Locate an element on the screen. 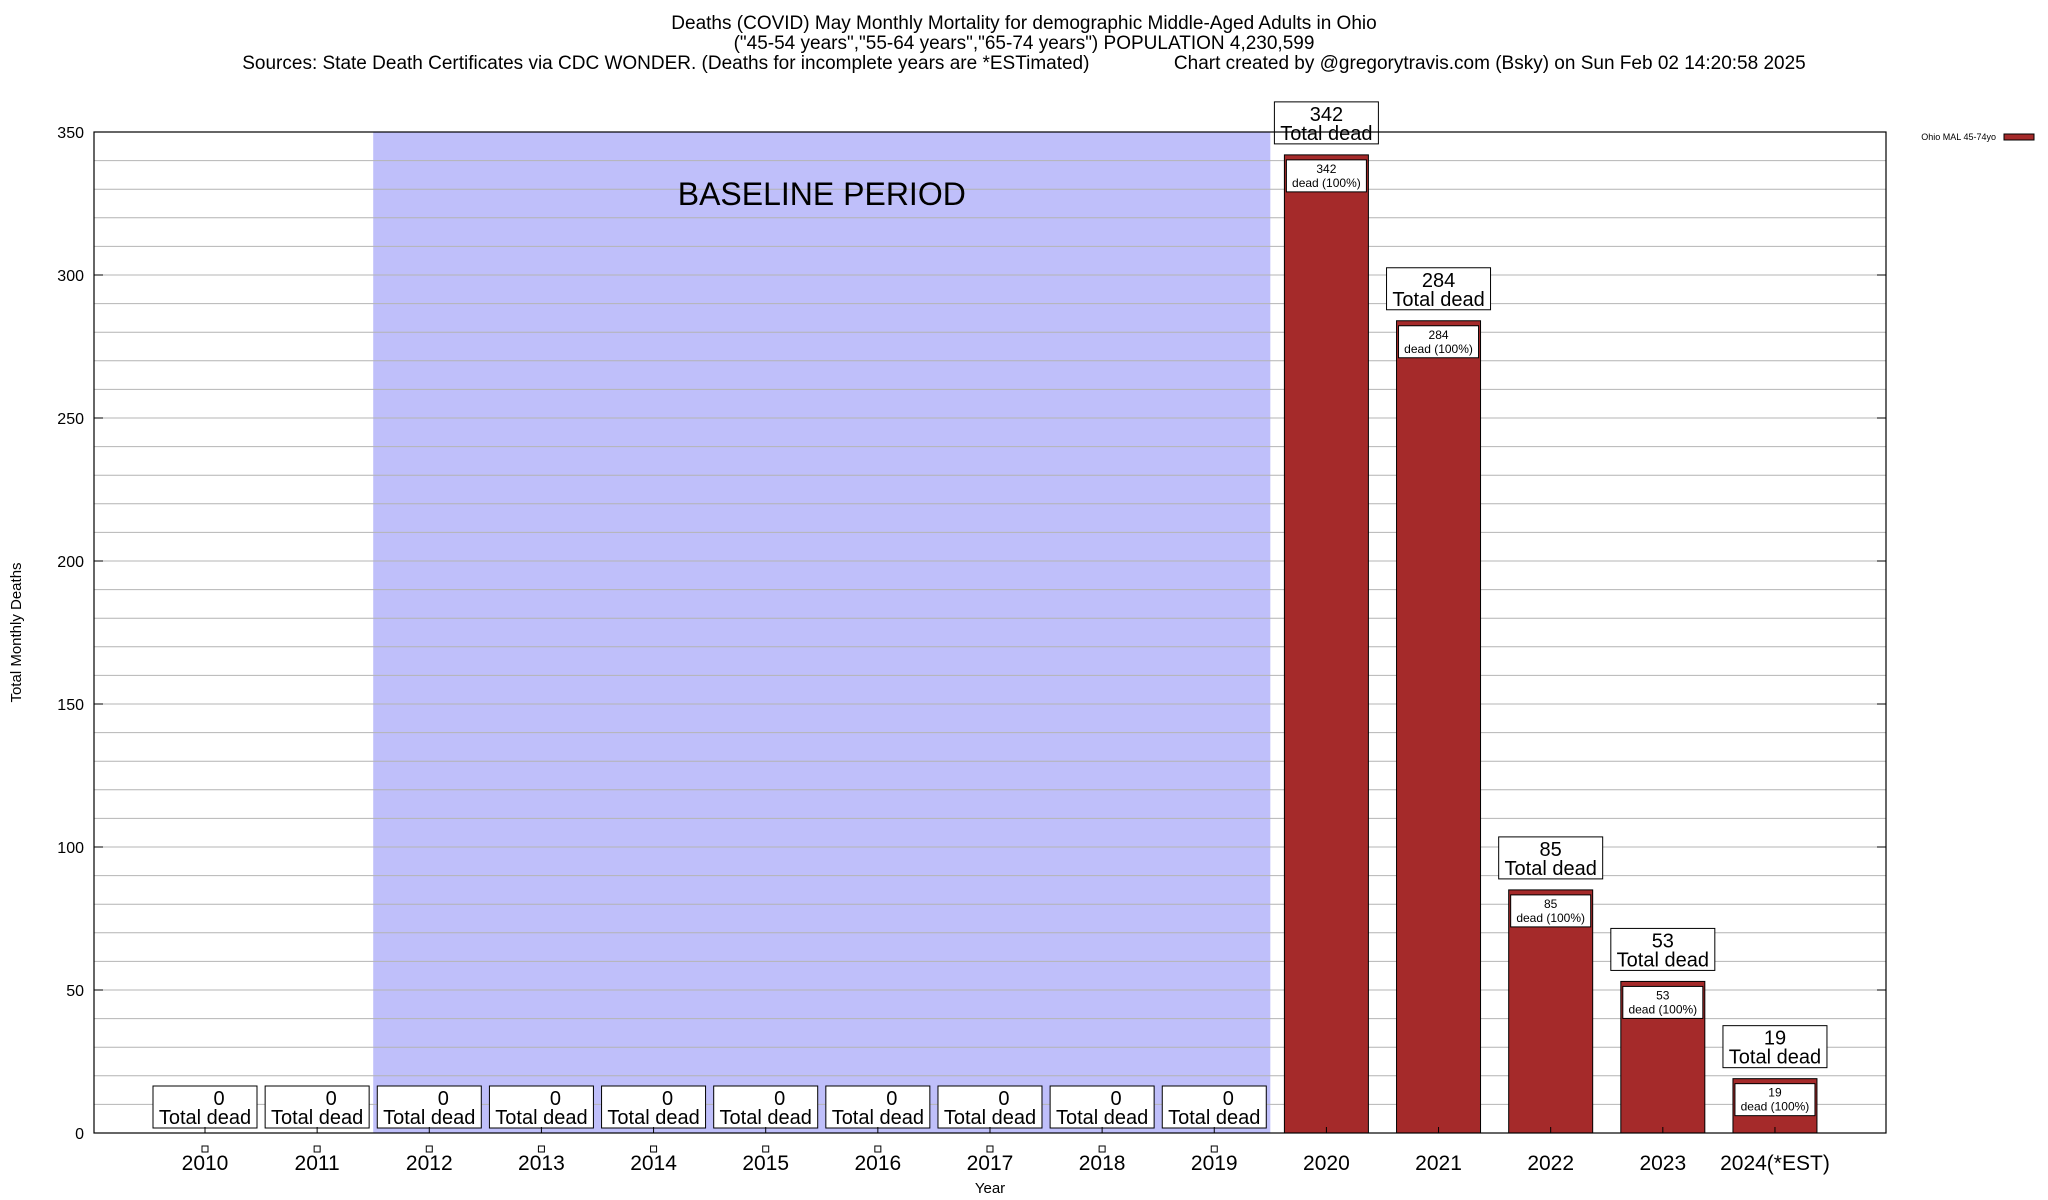 The image size is (2048, 1200). x-tick-label: 2015 is located at coordinates (765, 1163).